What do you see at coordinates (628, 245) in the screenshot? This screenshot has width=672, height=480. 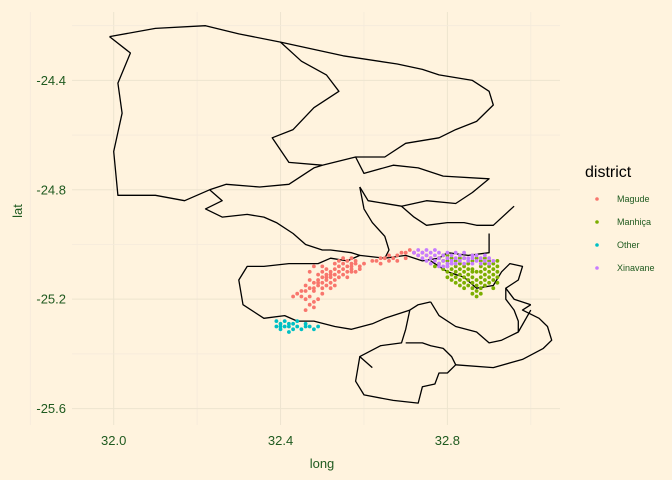 I see `legend-label-other: Other` at bounding box center [628, 245].